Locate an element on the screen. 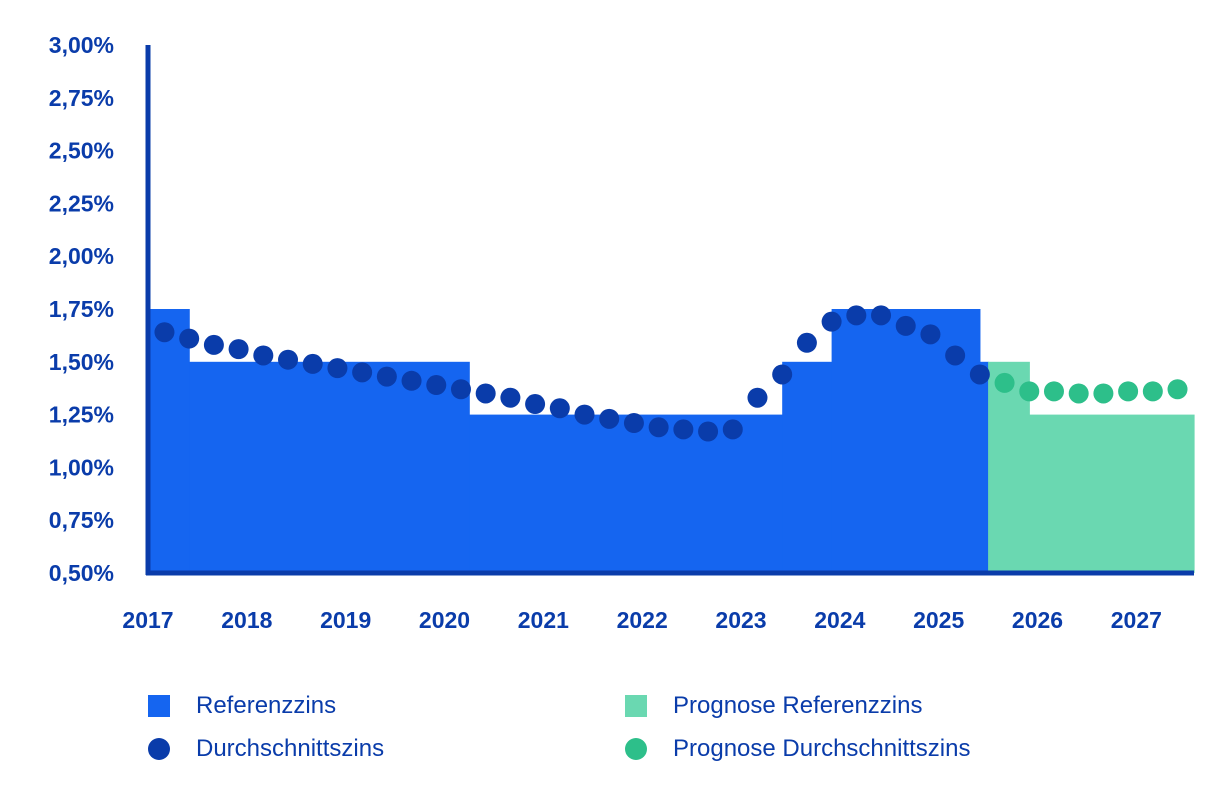 This screenshot has width=1230, height=790. legend-label: Prognose Durchschnittszins is located at coordinates (822, 748).